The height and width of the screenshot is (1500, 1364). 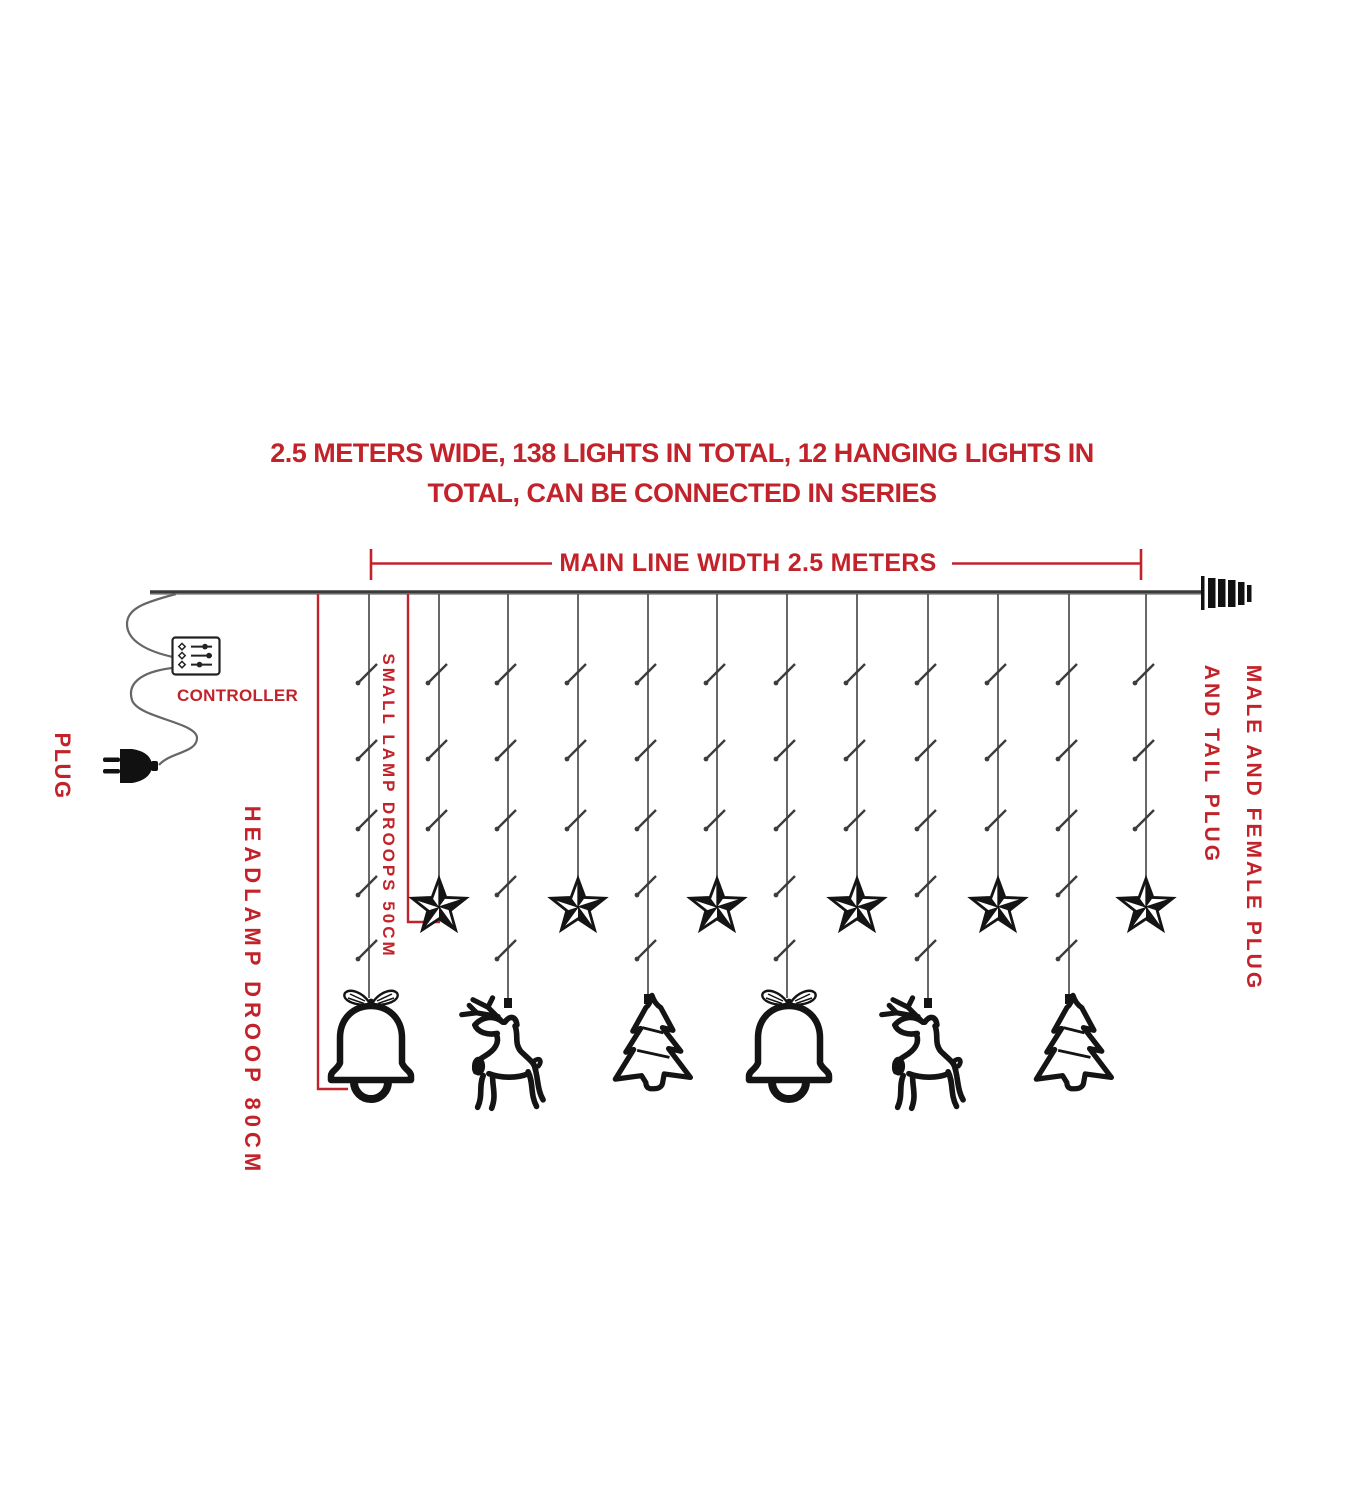 What do you see at coordinates (1226, 593) in the screenshot?
I see `tail-plug-icon` at bounding box center [1226, 593].